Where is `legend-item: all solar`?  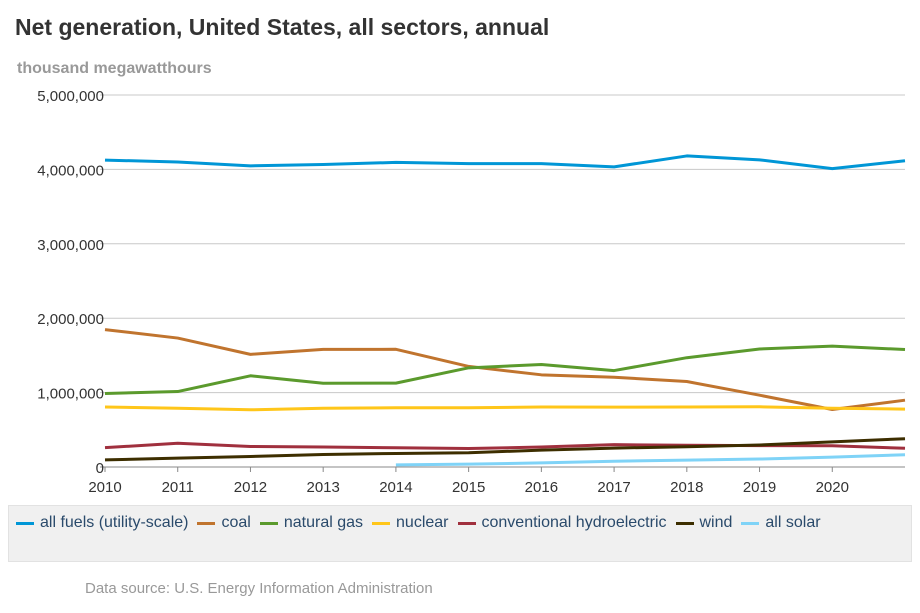
legend-item: all solar is located at coordinates (781, 523).